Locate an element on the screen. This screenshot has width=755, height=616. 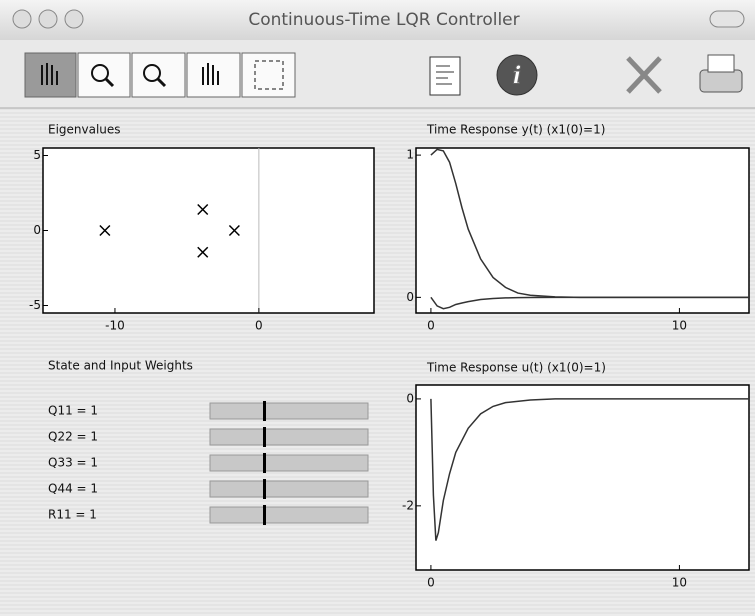
zoom-tool is located at coordinates (104, 75).